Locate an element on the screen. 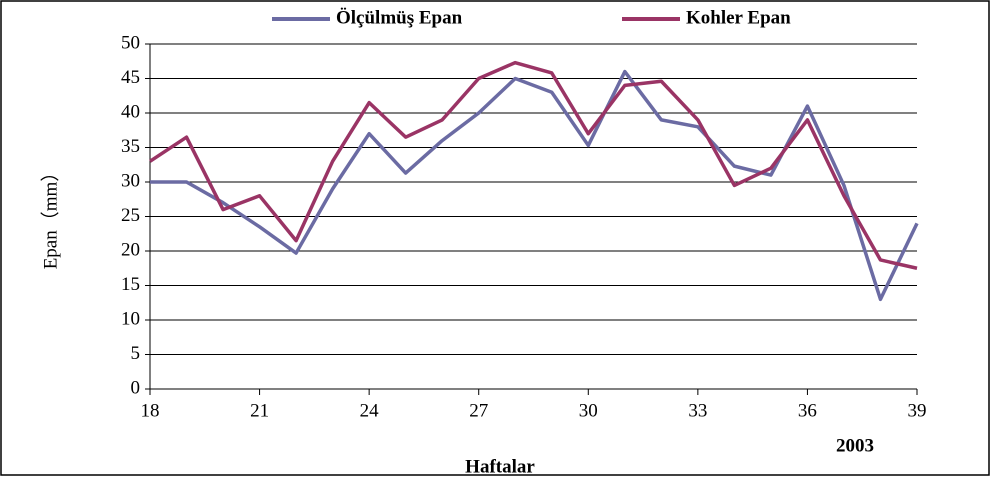 The image size is (992, 478). x-axis-label: Haftalar is located at coordinates (500, 466).